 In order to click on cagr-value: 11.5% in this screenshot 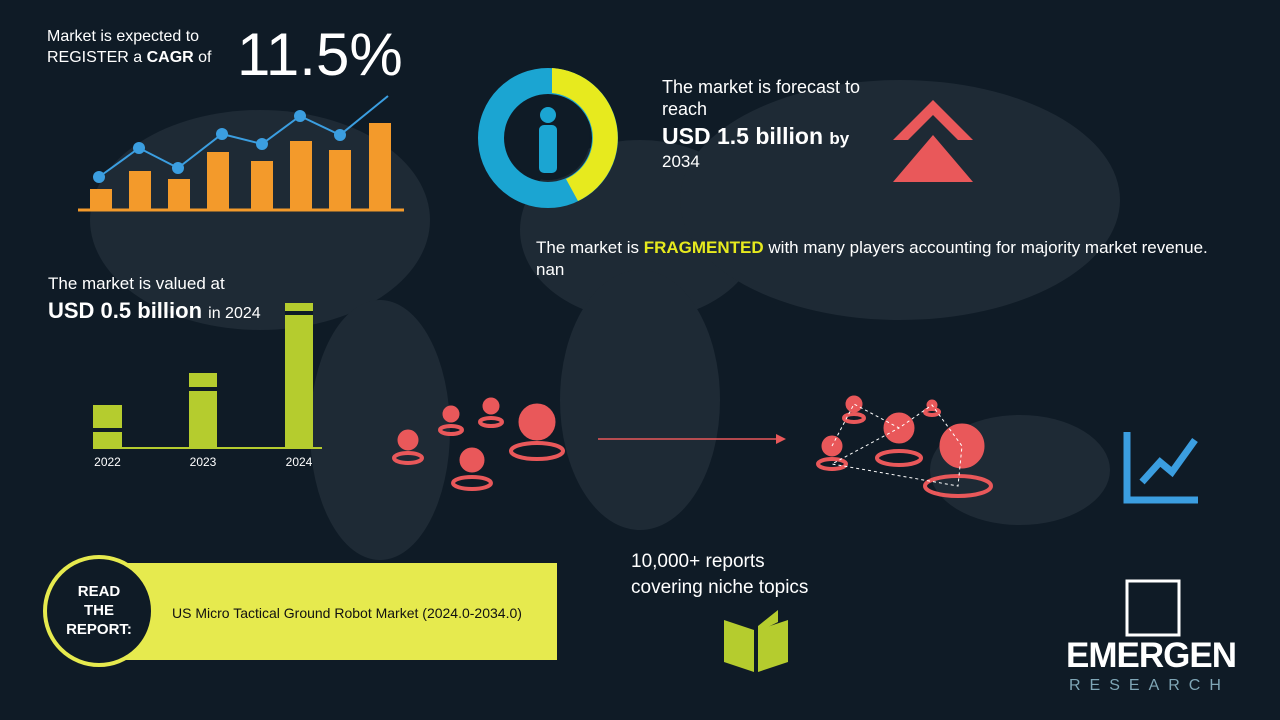, I will do `click(320, 54)`.